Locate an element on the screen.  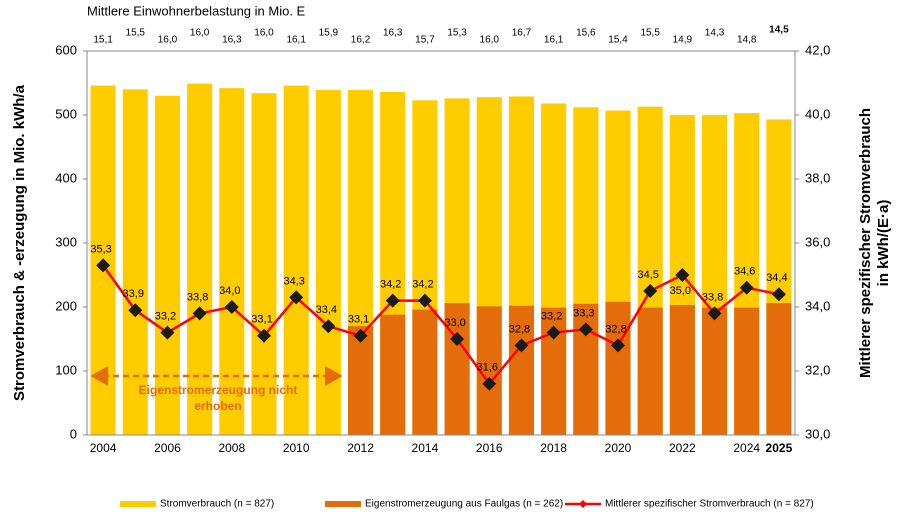
y-tick-label: 400 is located at coordinates (66, 177).